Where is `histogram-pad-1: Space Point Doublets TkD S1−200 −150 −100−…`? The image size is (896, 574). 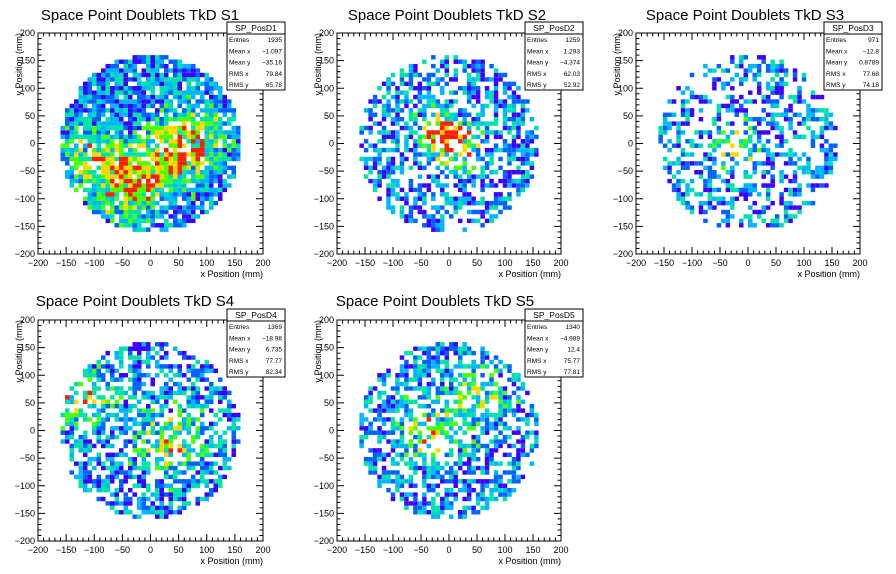
histogram-pad-1: Space Point Doublets TkD S1−200 −150 −100−… is located at coordinates (150, 143).